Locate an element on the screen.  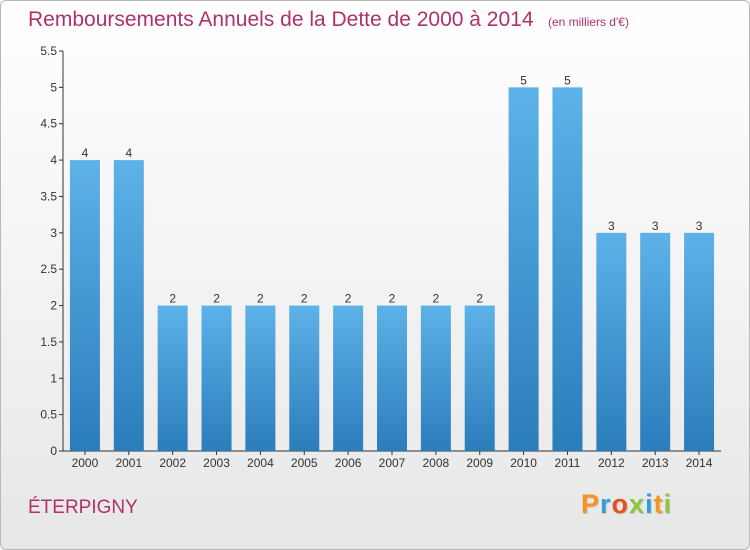
y-tick-label: 0.5 is located at coordinates (48, 415).